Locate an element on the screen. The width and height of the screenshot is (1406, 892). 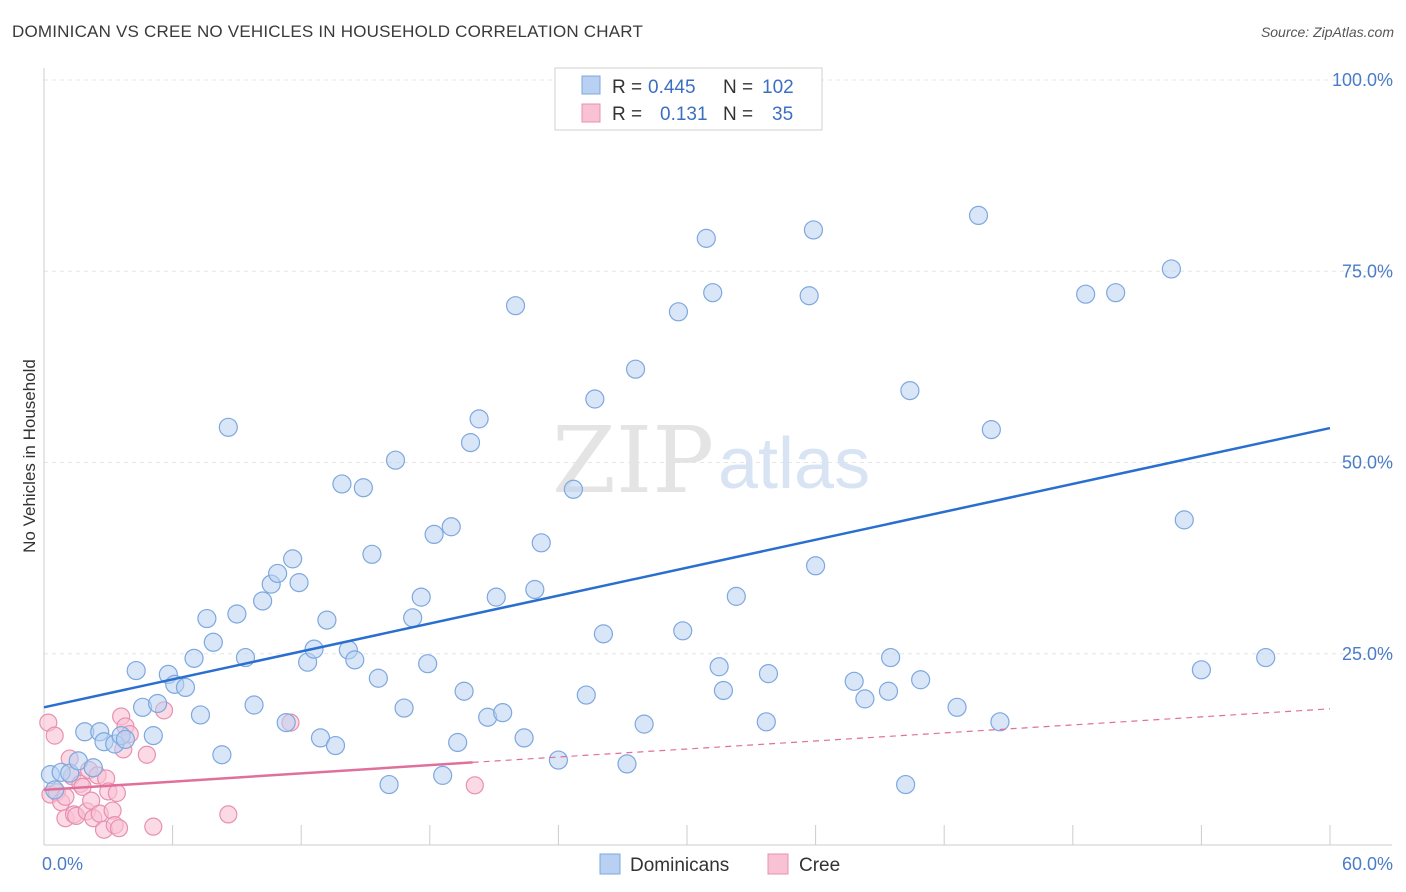
legend-n-label-dominicans: N = is located at coordinates (738, 87).